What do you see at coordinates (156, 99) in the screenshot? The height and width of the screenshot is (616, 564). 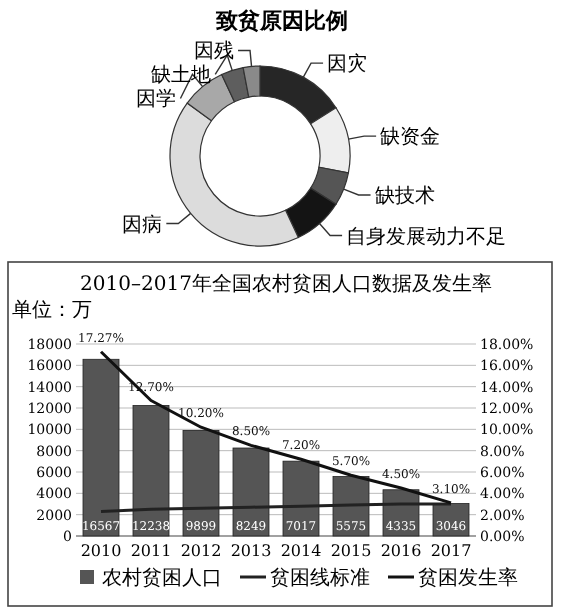 I see `slice-label: 因学` at bounding box center [156, 99].